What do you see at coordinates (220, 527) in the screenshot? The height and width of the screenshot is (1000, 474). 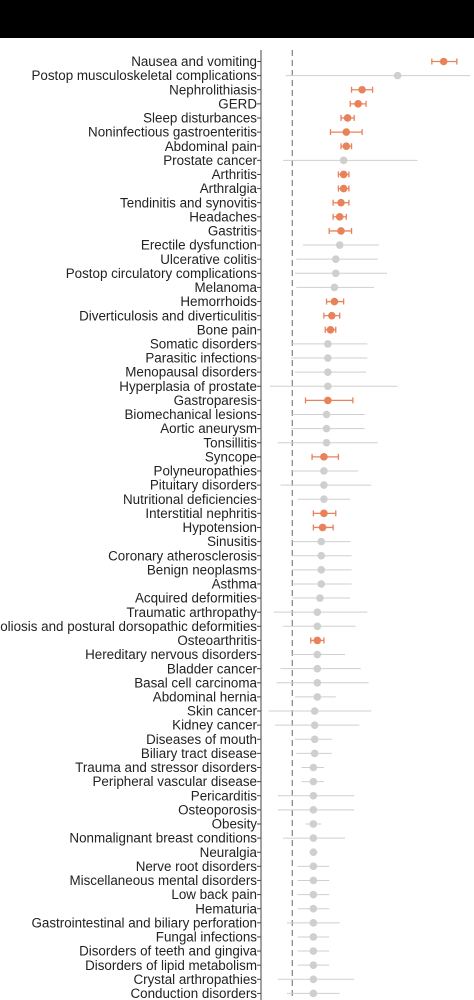 I see `row-label: Hypotension` at bounding box center [220, 527].